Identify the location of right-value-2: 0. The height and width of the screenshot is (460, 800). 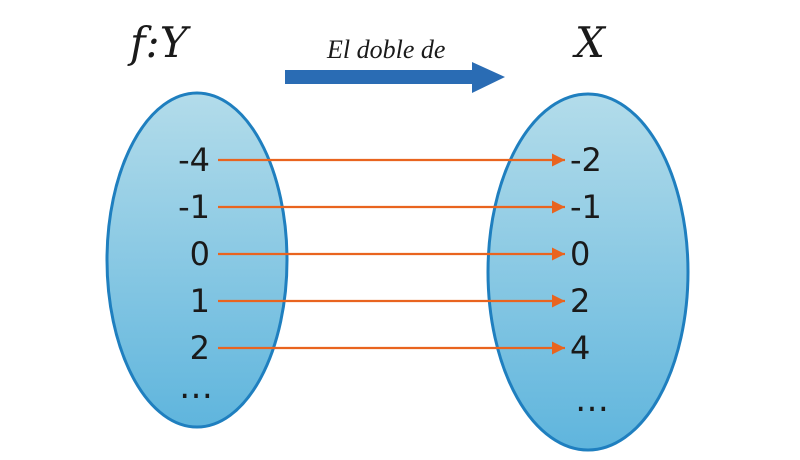
(580, 254).